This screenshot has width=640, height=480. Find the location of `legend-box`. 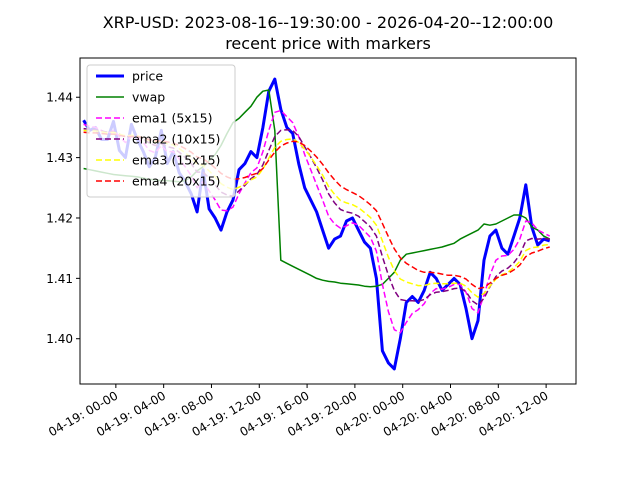

legend-box is located at coordinates (161, 131).